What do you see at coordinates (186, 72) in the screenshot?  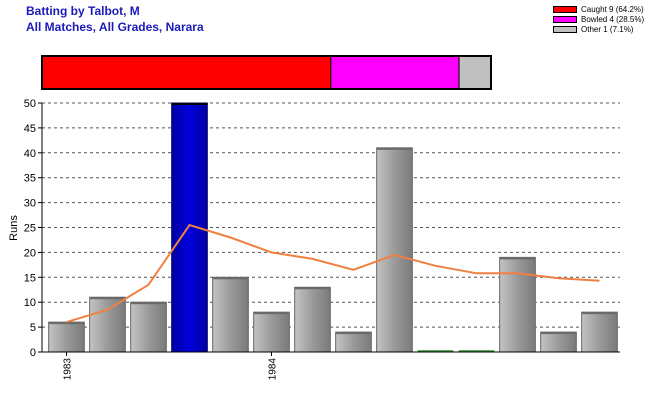 I see `dismissal-segment-caught` at bounding box center [186, 72].